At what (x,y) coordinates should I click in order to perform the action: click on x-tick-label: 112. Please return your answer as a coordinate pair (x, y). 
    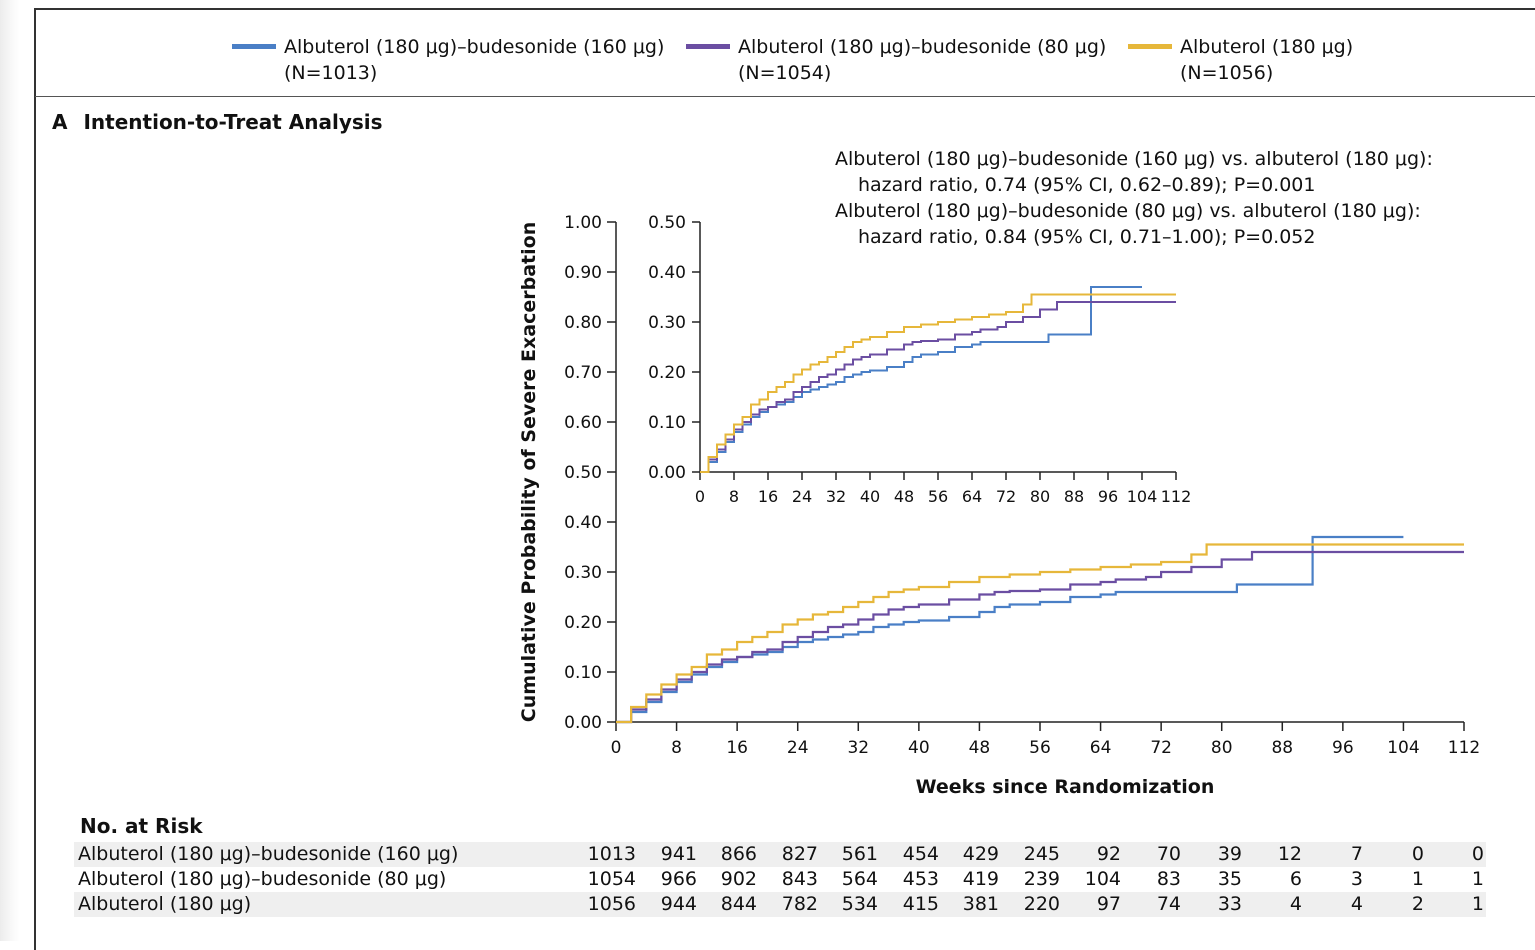
    Looking at the image, I should click on (1464, 748).